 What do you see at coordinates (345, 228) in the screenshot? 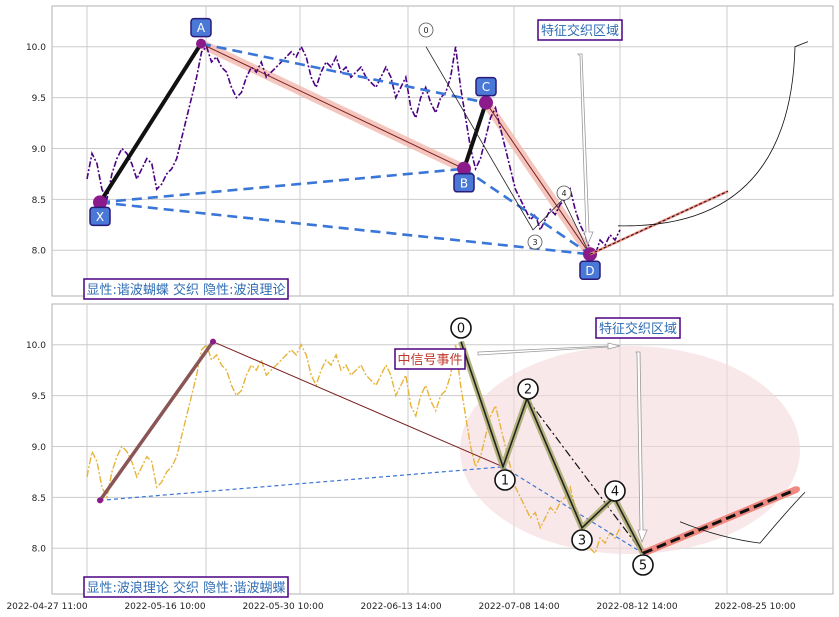
I see `xd-dashed-line` at bounding box center [345, 228].